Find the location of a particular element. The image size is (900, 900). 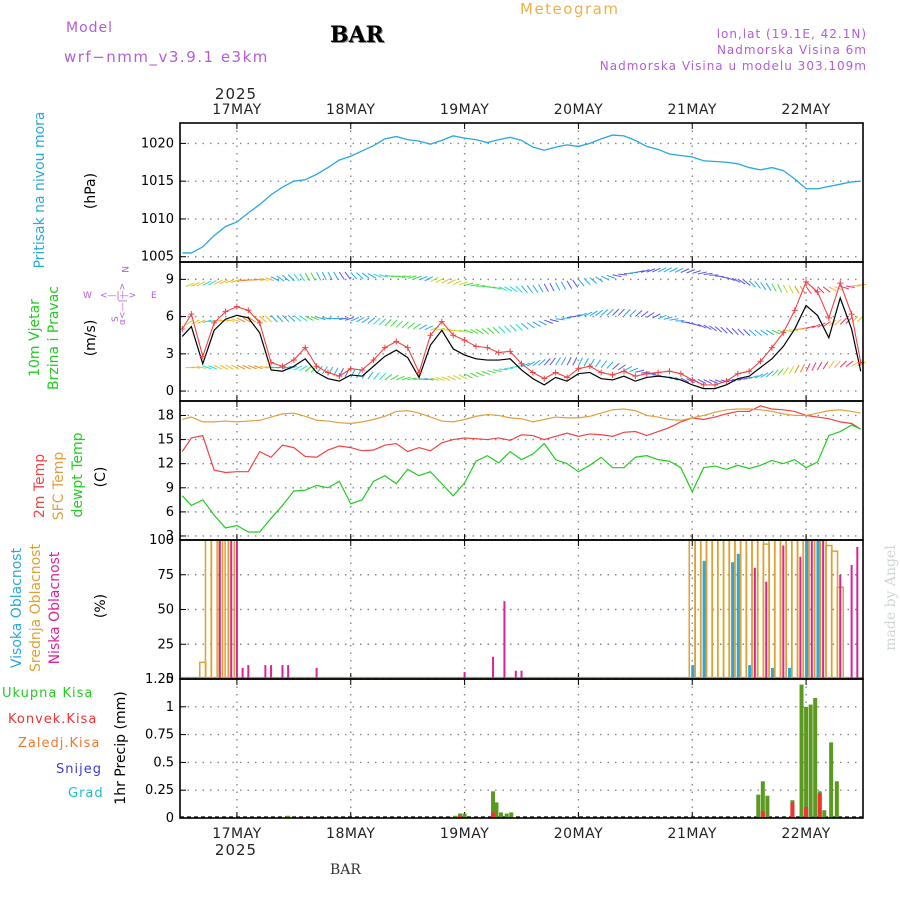

temp-ylabel3: dewpt Temp is located at coordinates (78, 475).